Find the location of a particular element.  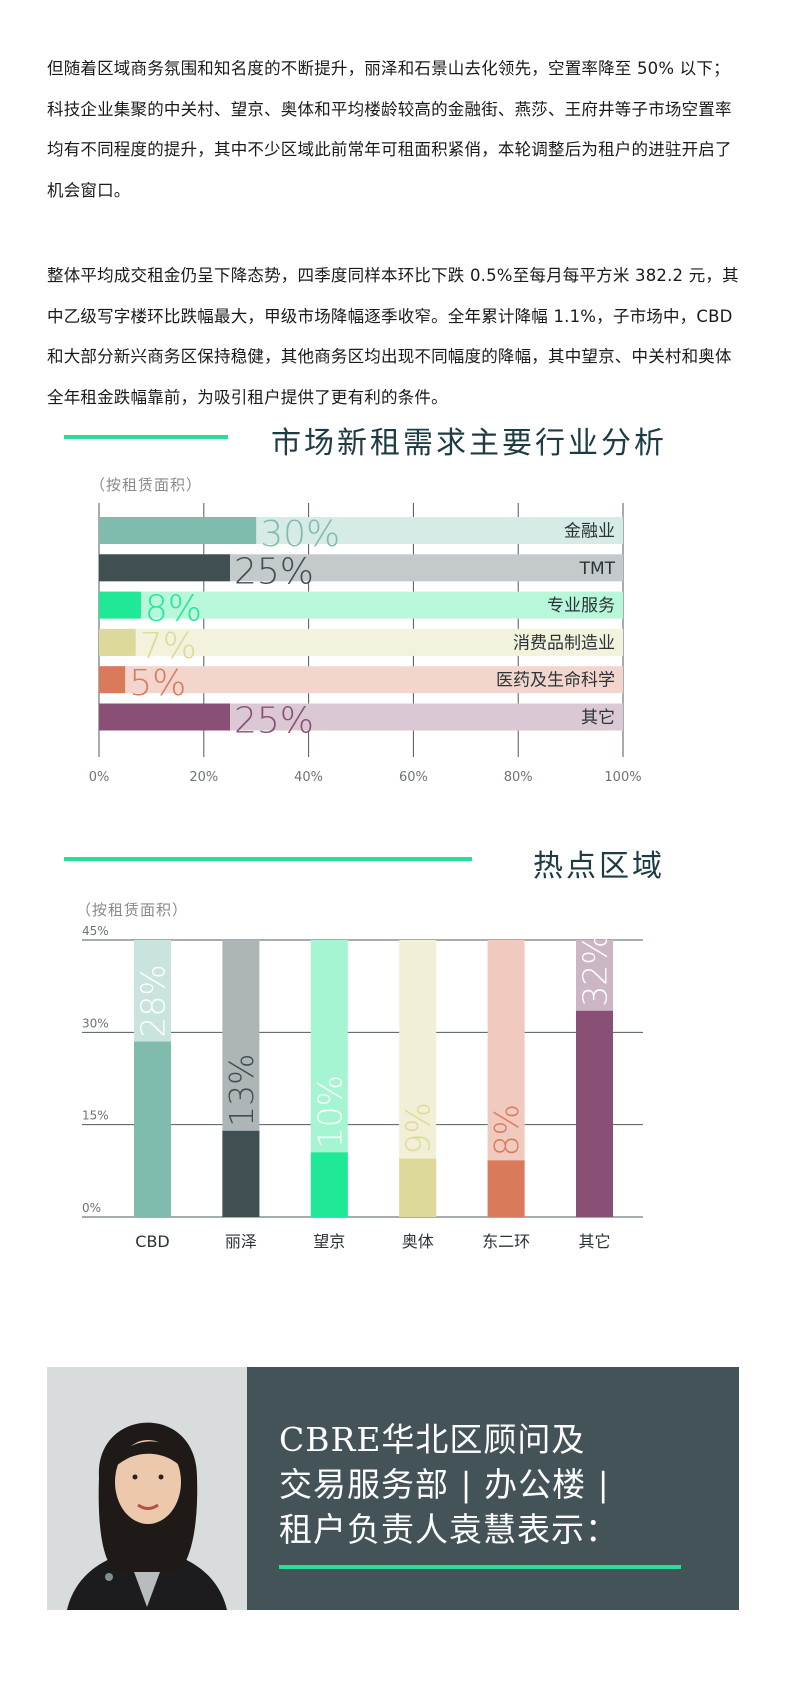

quote-block: CBRE华北区顾问及 交易服务部 | 办公楼 | 租户负责人袁慧表示： is located at coordinates (393, 1488).